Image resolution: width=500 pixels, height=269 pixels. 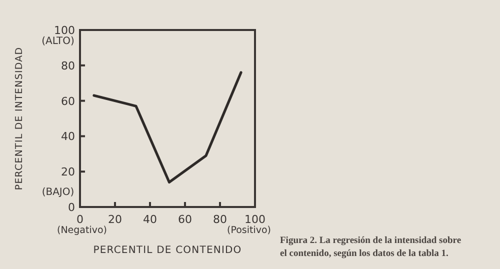 I want to click on y-tick-label: 40, so click(x=68, y=137).